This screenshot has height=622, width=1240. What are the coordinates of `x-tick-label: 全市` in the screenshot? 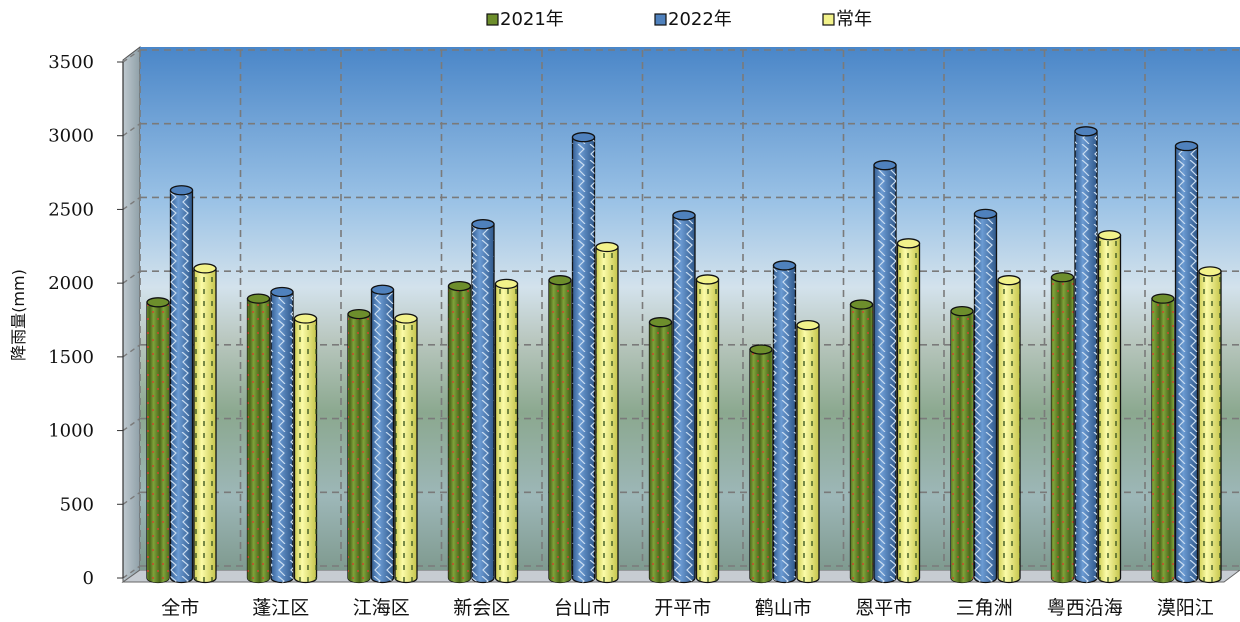 It's located at (180, 608).